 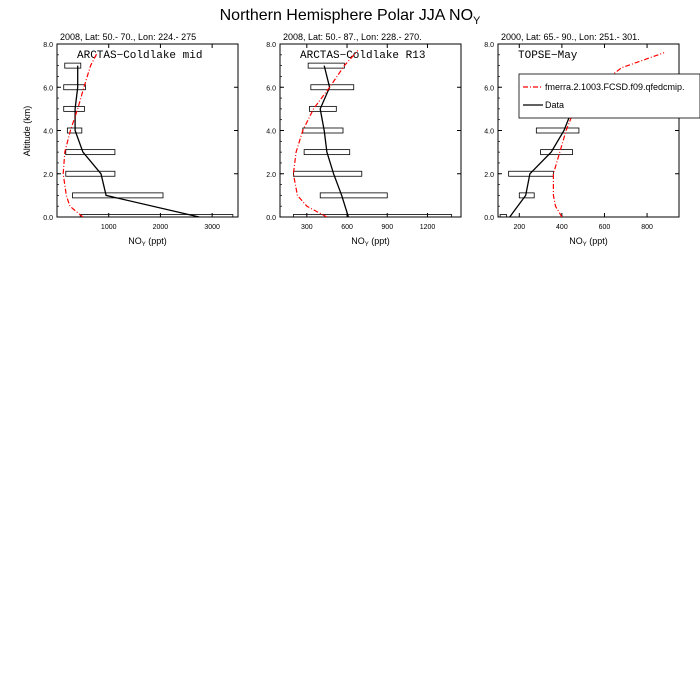 What do you see at coordinates (27, 131) in the screenshot?
I see `y-axis-label: Altitude (km)` at bounding box center [27, 131].